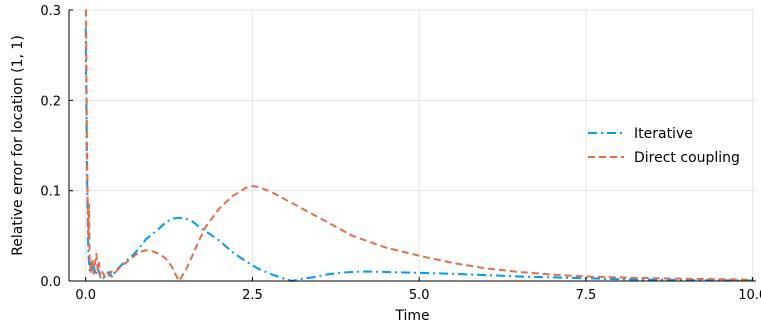 The width and height of the screenshot is (761, 325). Describe the element at coordinates (252, 295) in the screenshot. I see `x-tick-label: 2.5` at that location.